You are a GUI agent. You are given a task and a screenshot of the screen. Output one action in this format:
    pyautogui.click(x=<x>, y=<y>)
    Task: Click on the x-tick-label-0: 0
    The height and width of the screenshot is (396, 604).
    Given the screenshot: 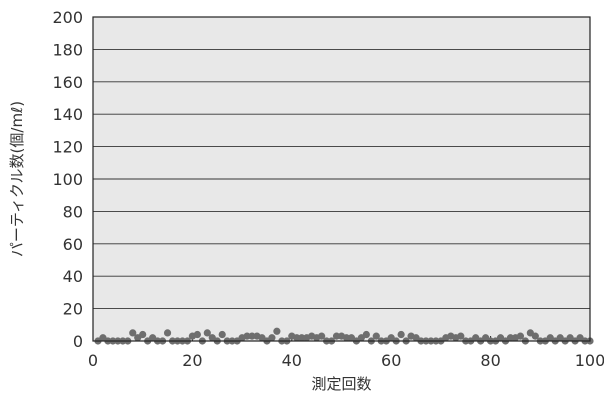 What is the action you would take?
    pyautogui.click(x=93, y=360)
    